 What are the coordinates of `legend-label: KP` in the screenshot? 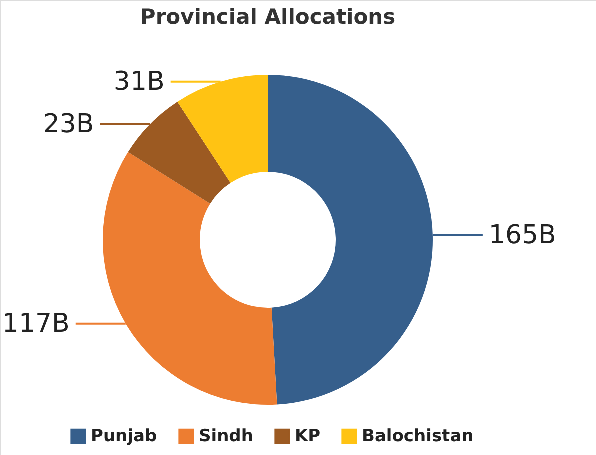 It's located at (308, 436).